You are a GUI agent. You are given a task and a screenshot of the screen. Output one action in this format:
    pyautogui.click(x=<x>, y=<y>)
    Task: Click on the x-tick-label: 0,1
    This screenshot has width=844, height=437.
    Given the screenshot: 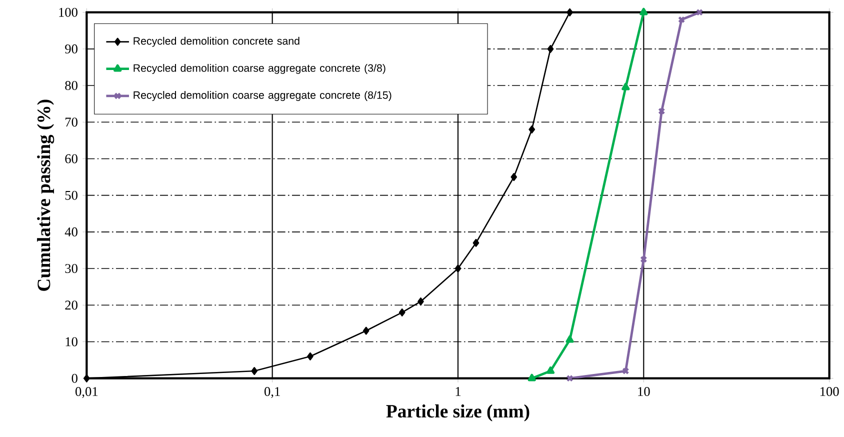 What is the action you would take?
    pyautogui.click(x=272, y=392)
    